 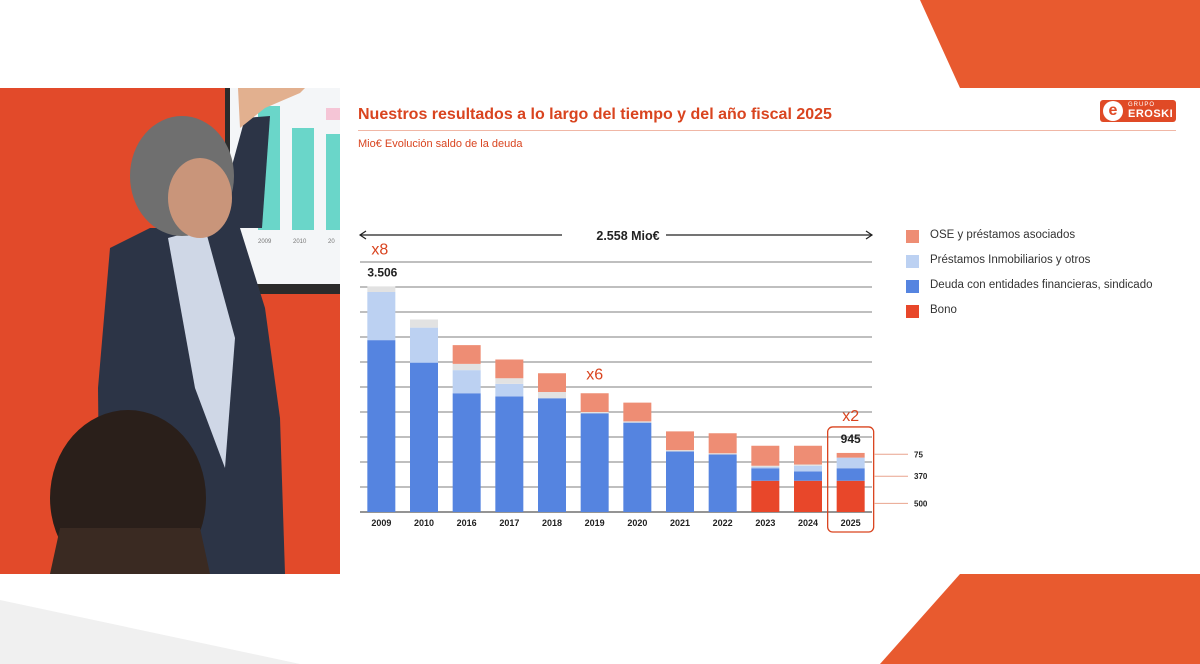 What do you see at coordinates (200, 198) in the screenshot?
I see `speaker-face` at bounding box center [200, 198].